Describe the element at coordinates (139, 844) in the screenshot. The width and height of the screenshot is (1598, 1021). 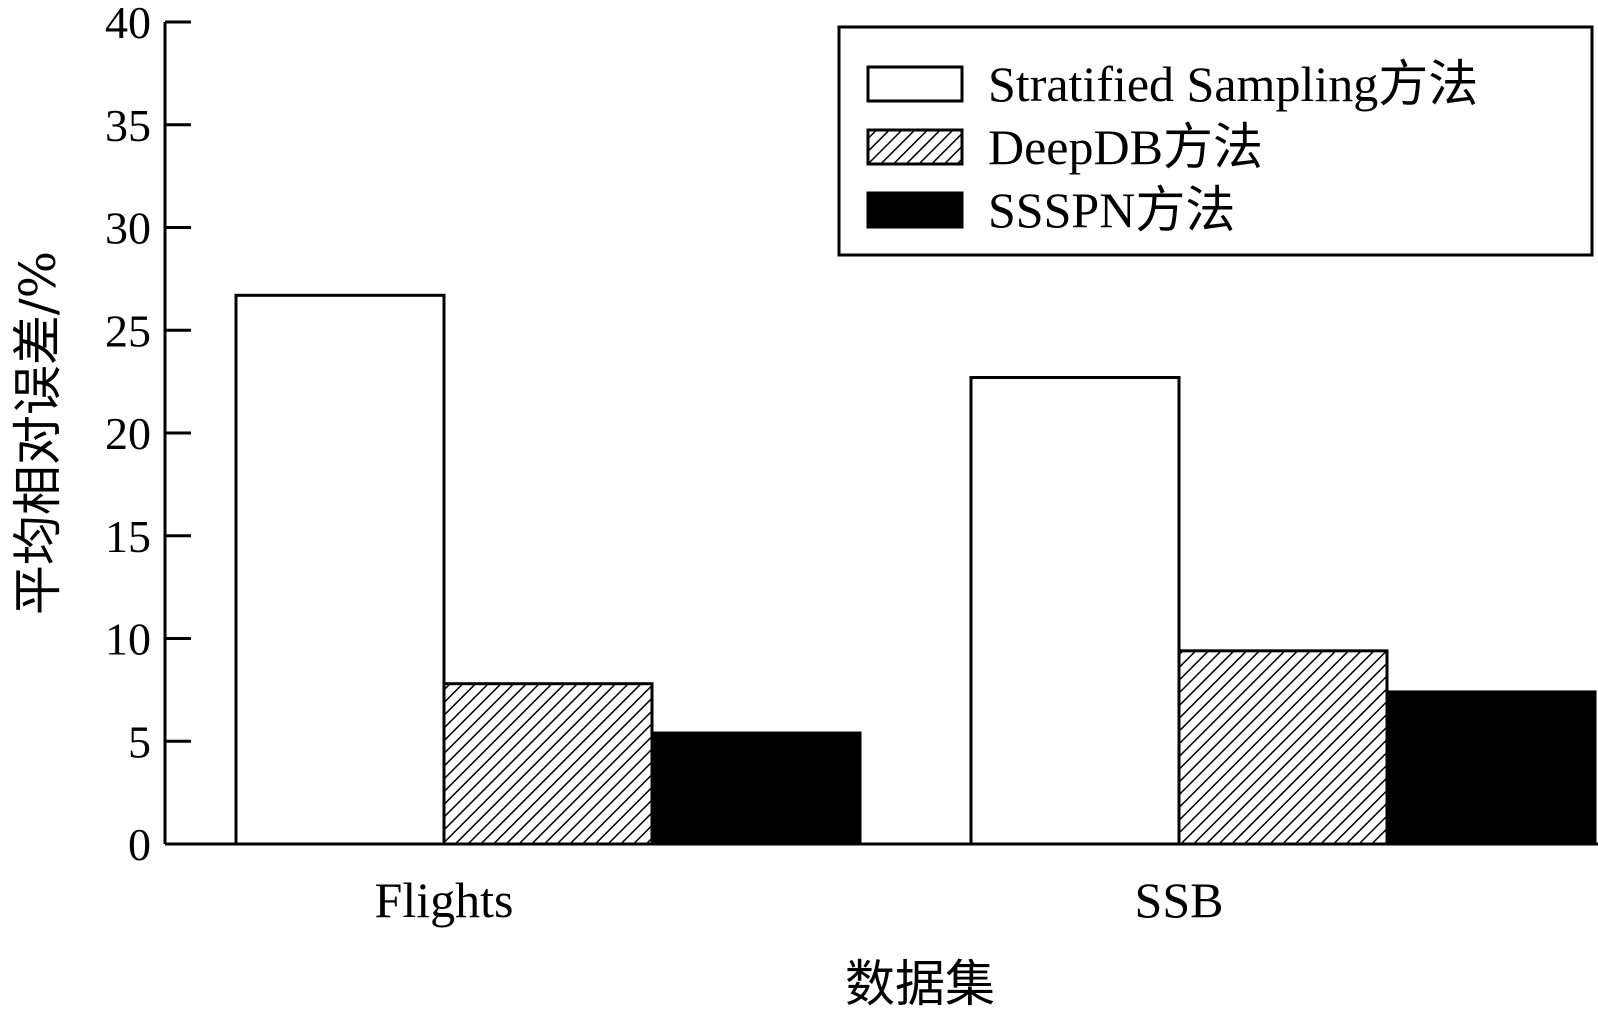
I see `y-tick-label: 0` at that location.